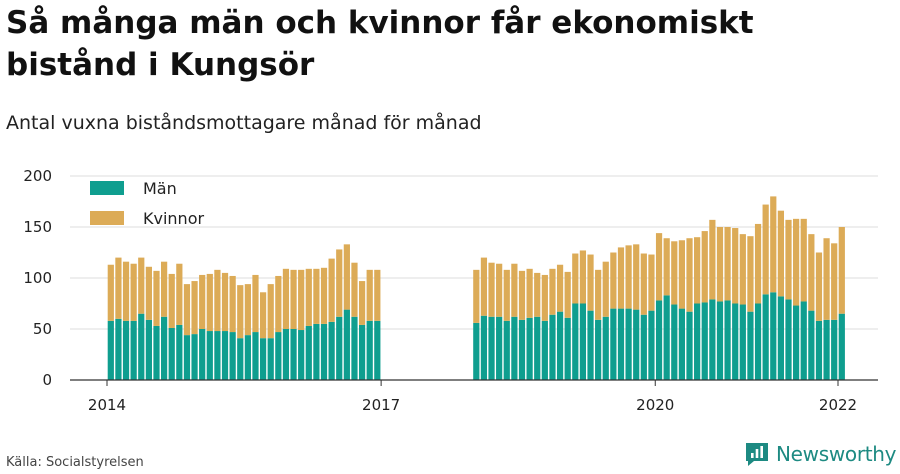  I want to click on brand-name: Newsworthy, so click(836, 454).